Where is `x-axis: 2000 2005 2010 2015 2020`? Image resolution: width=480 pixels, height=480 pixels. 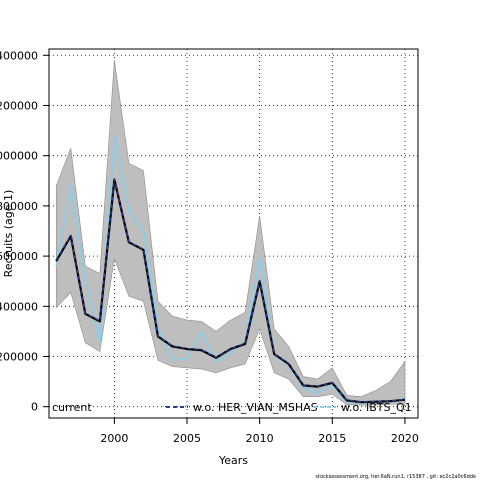 x-axis: 2000 2005 2010 2015 2020 is located at coordinates (259, 431).